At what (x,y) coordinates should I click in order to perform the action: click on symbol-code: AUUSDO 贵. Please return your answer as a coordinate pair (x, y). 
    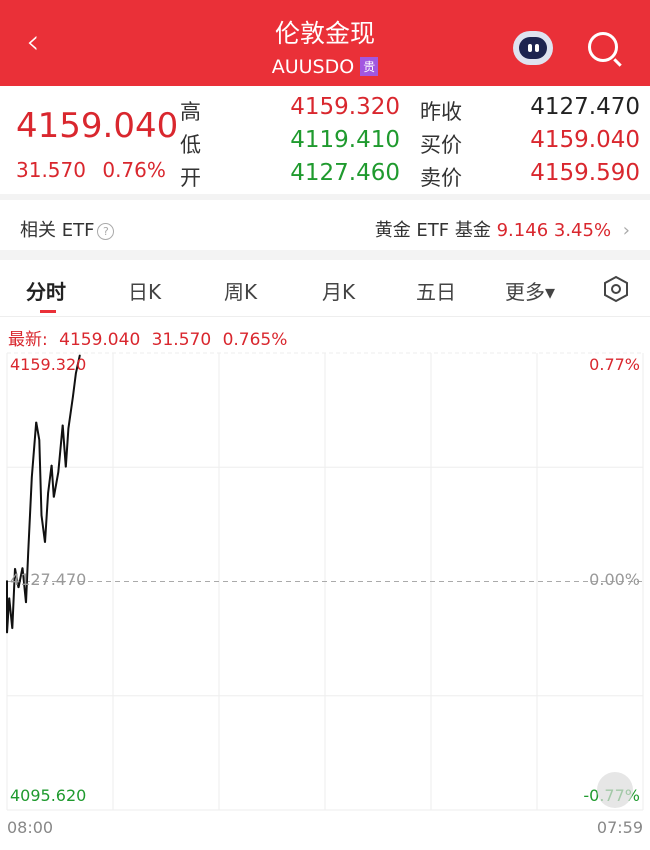
    Looking at the image, I should click on (325, 67).